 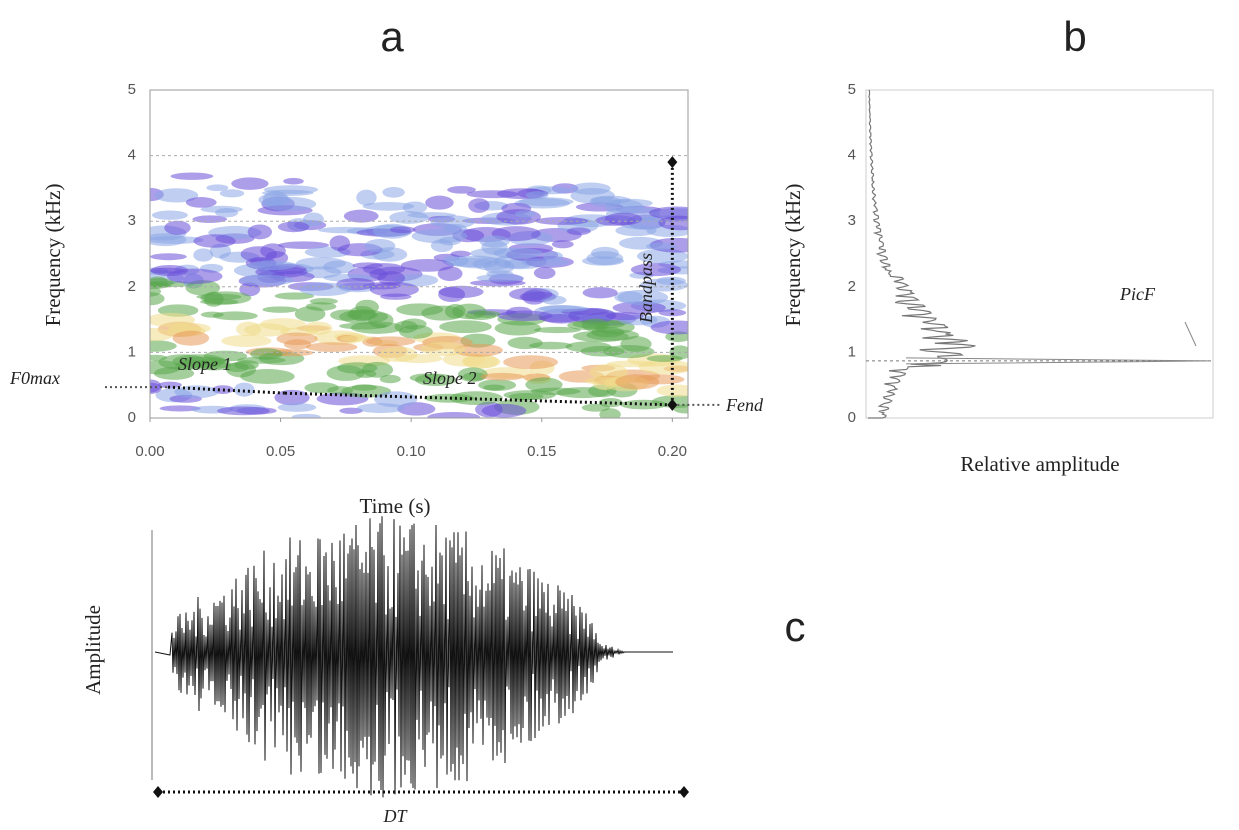 I want to click on x-tick-label: 0.00, so click(x=149, y=451).